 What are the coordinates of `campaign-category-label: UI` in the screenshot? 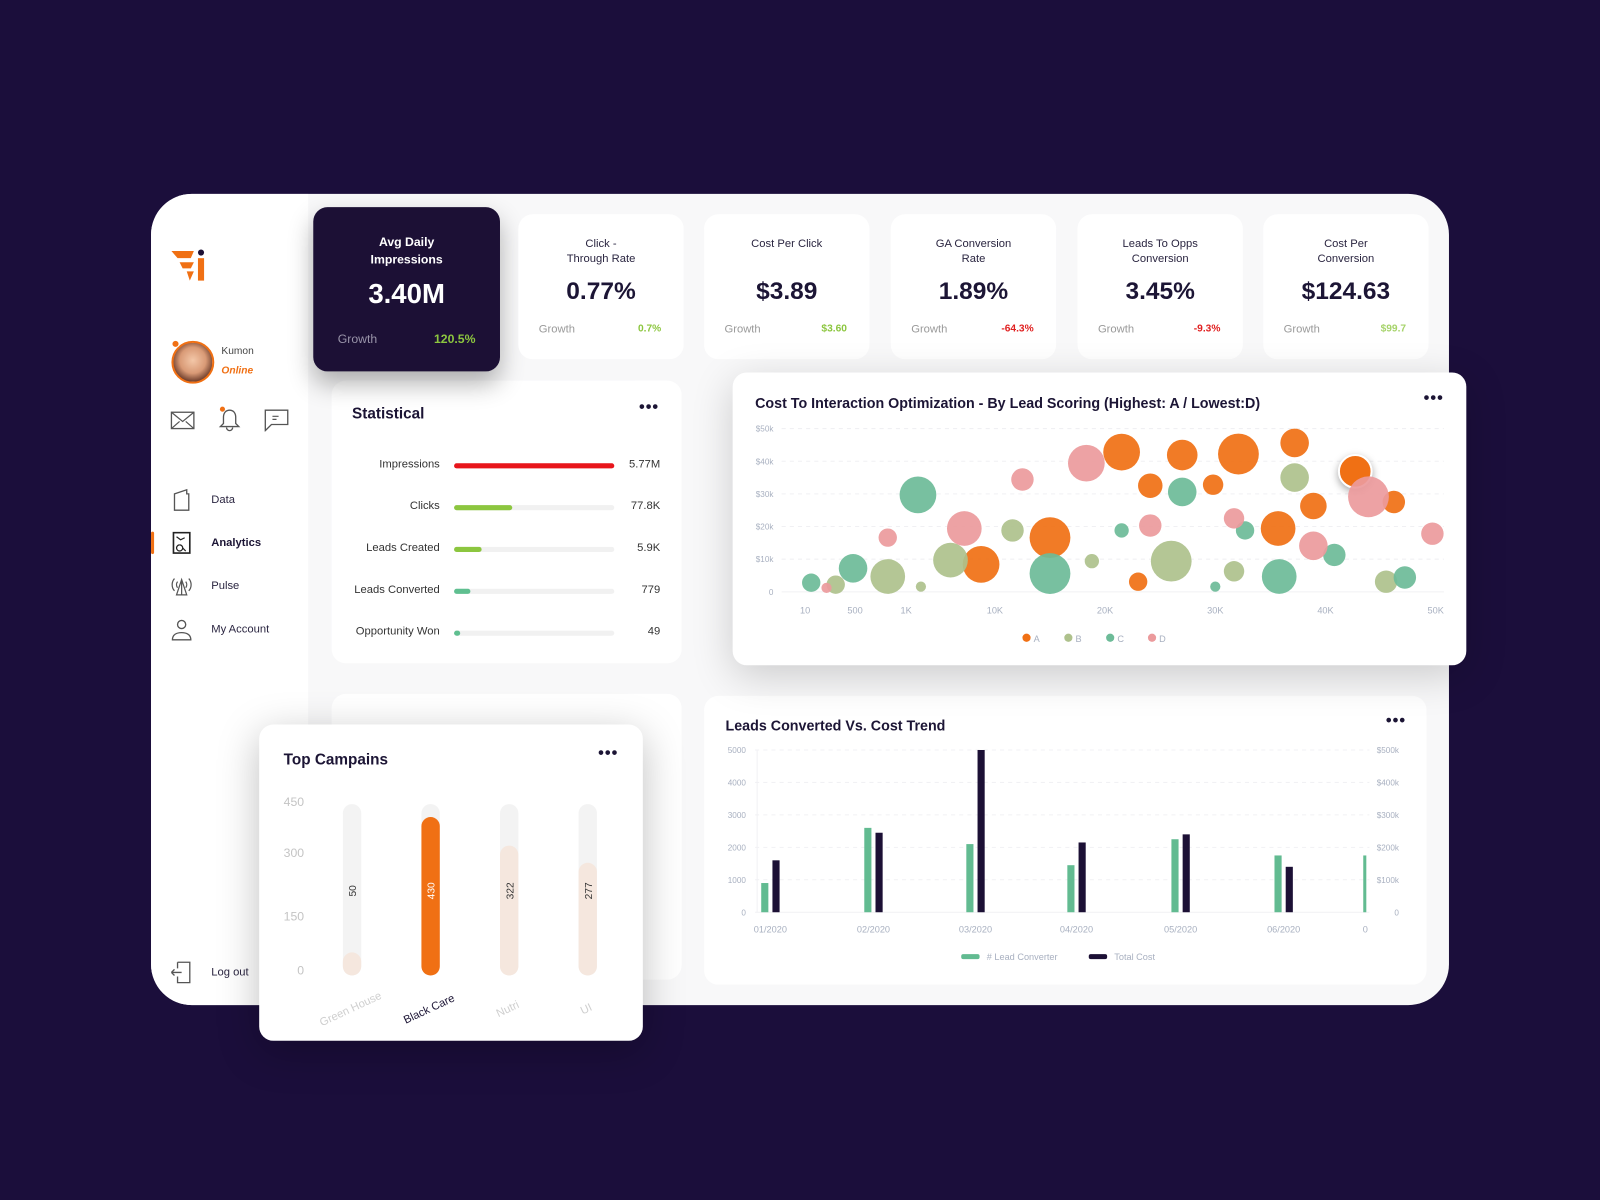 It's located at (586, 1010).